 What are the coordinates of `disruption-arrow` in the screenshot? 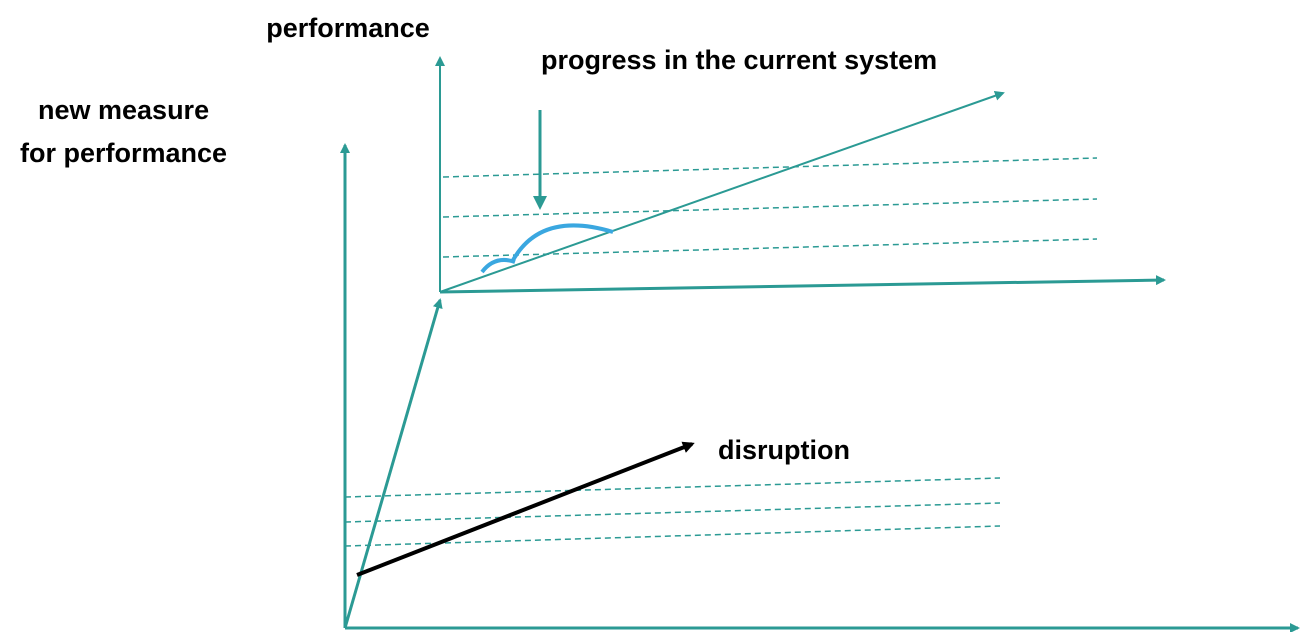 It's located at (525, 509).